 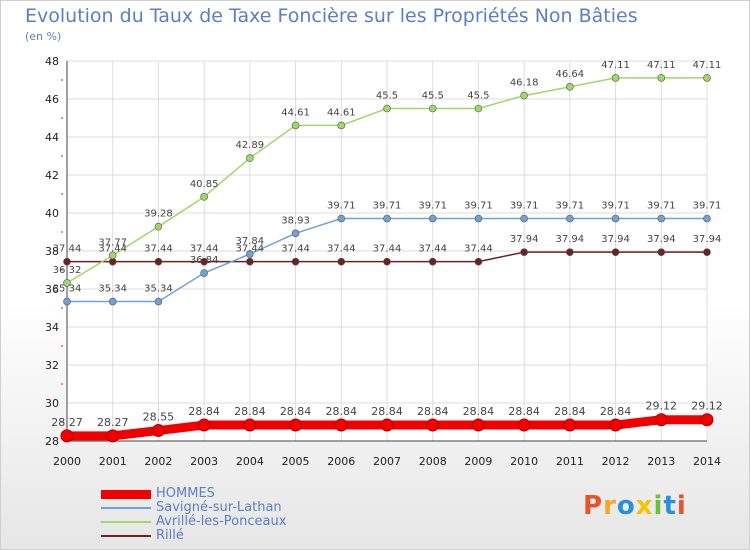 What do you see at coordinates (661, 461) in the screenshot?
I see `x-tick-label: 2013` at bounding box center [661, 461].